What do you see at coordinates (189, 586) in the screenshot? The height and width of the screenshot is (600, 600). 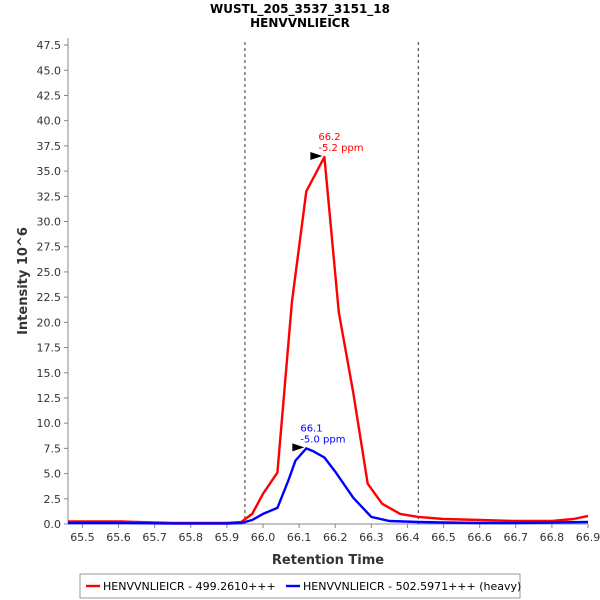 I see `legend-entry: HENVVNLIEICR - 499.2610+++` at bounding box center [189, 586].